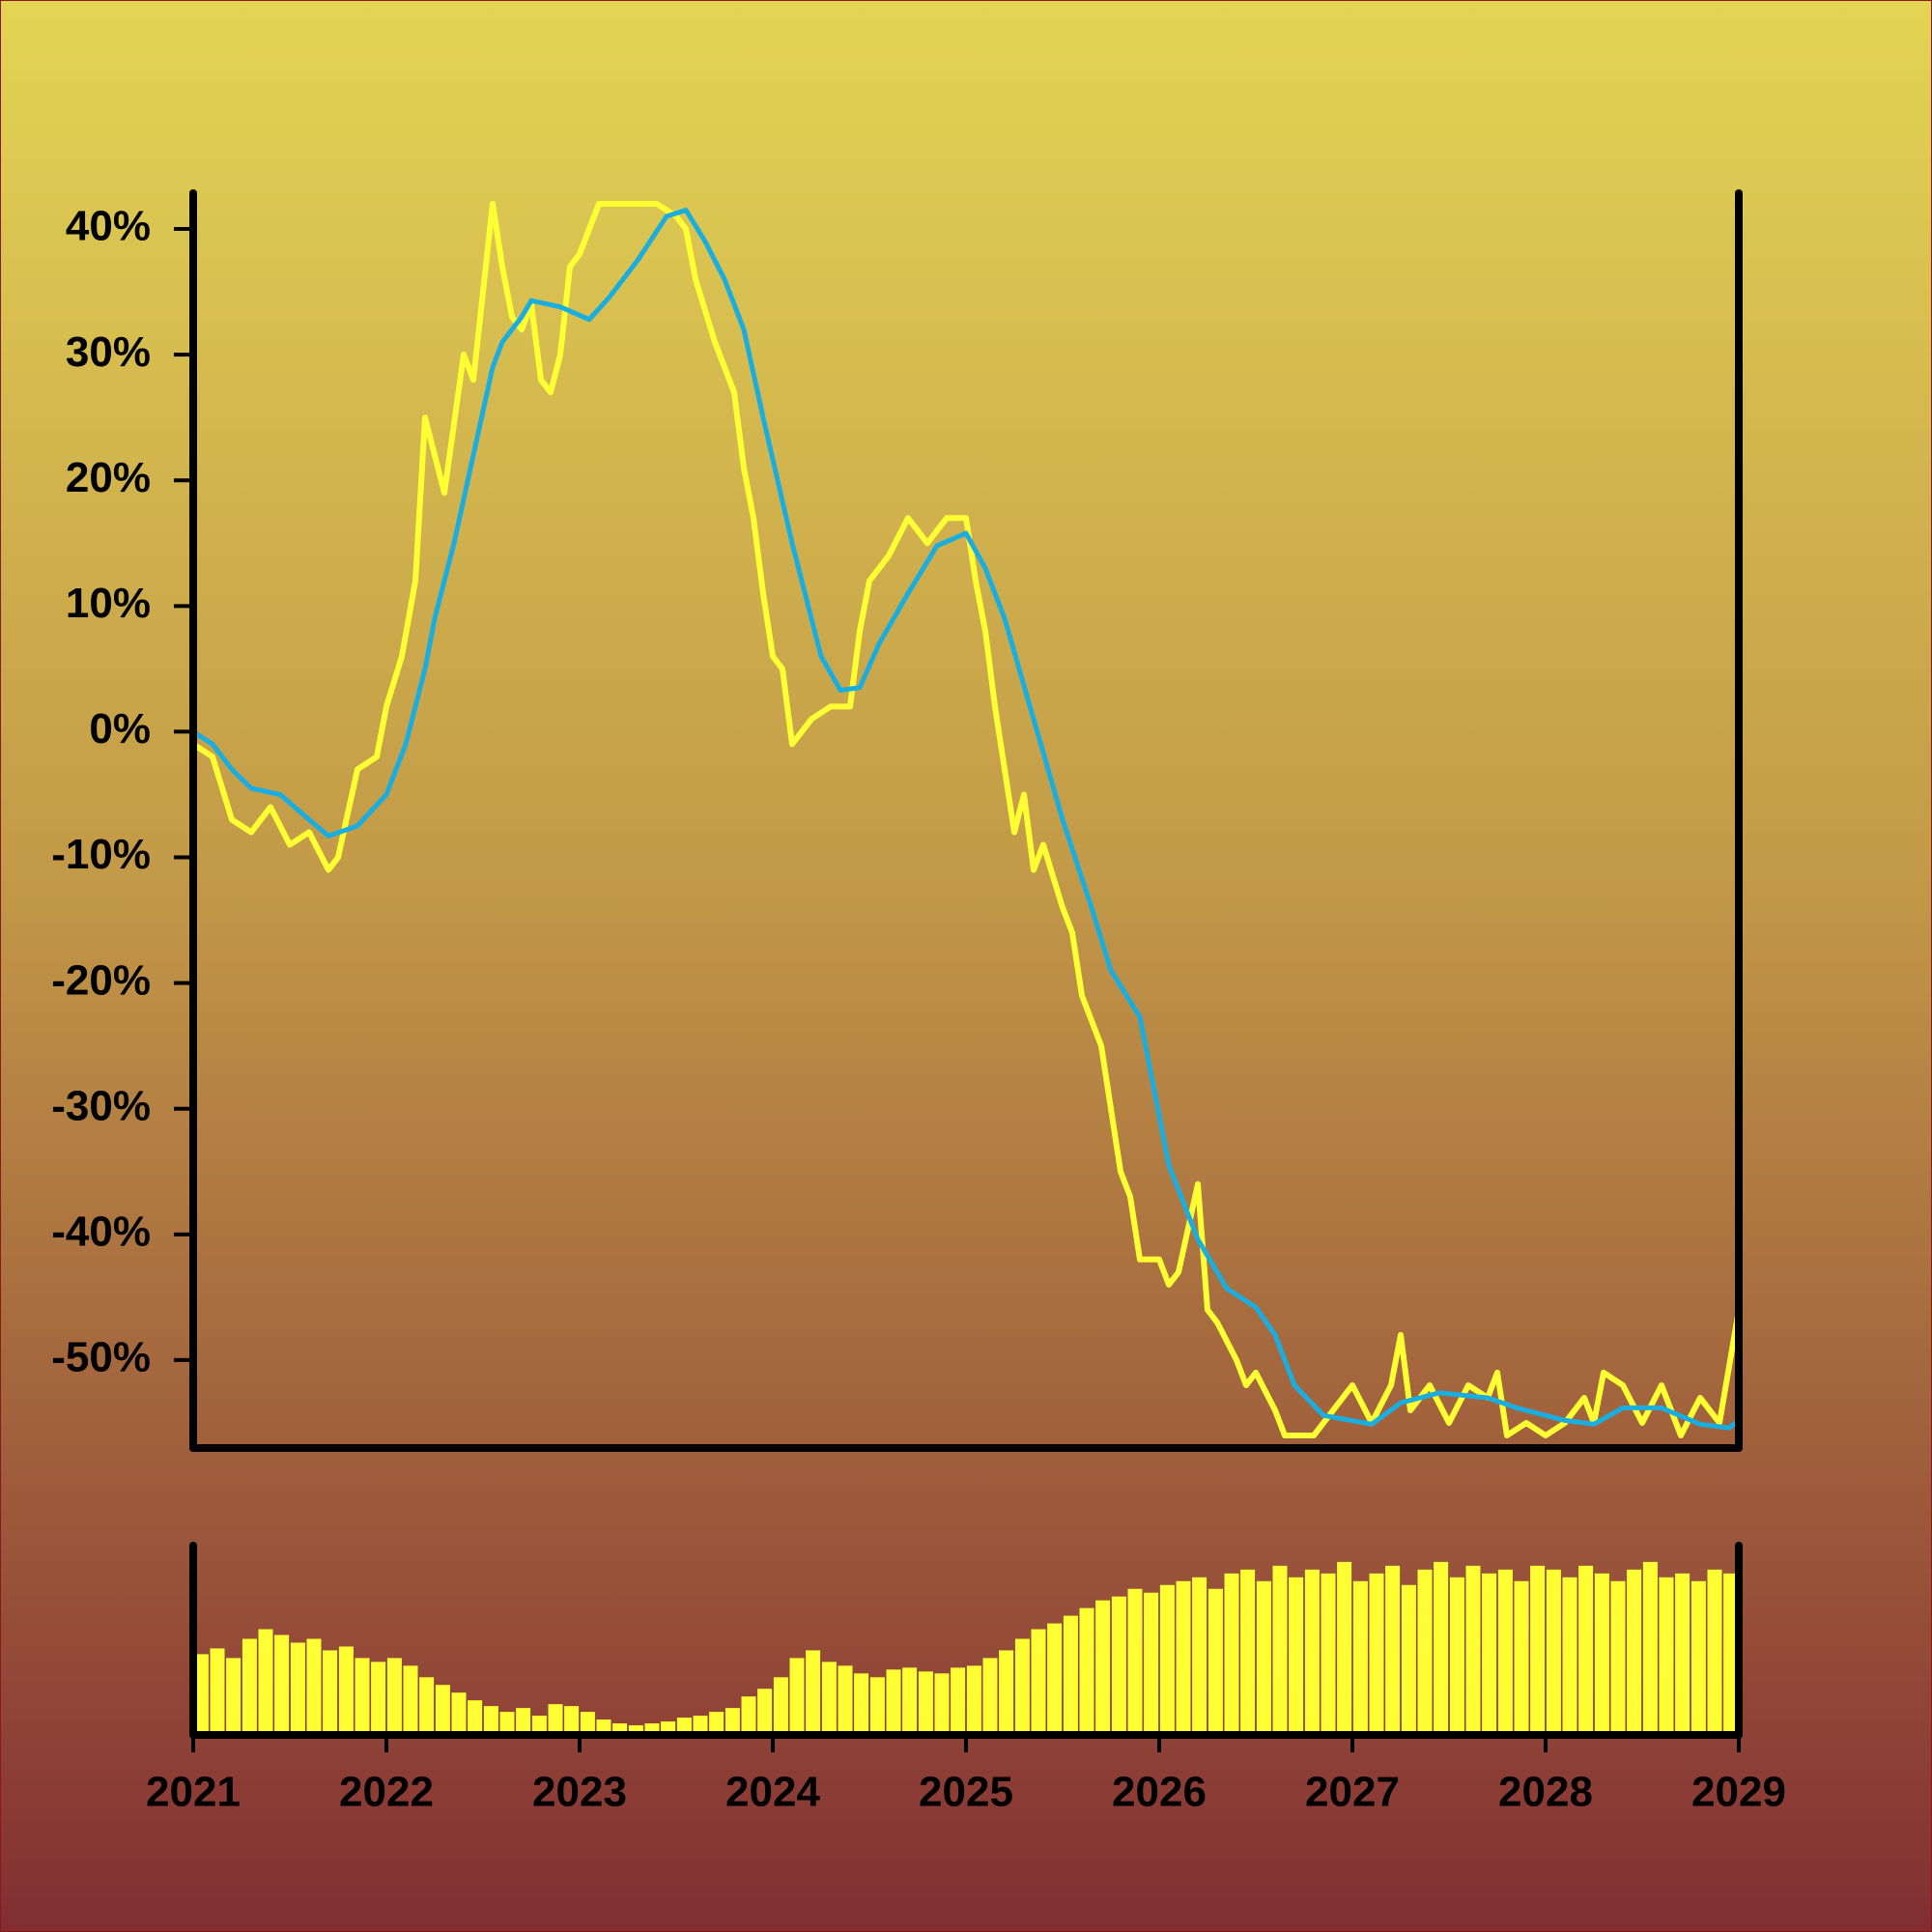 The image size is (1932, 1932). What do you see at coordinates (1159, 1792) in the screenshot?
I see `x-tick-label: 2026` at bounding box center [1159, 1792].